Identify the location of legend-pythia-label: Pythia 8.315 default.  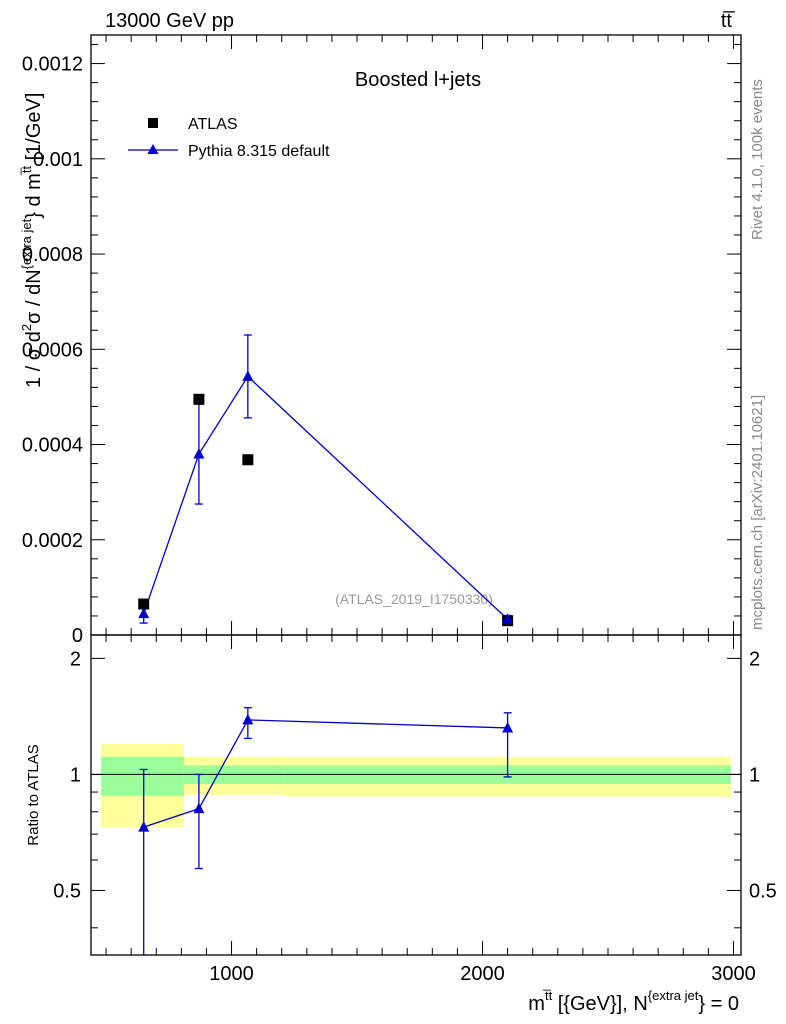
(259, 151).